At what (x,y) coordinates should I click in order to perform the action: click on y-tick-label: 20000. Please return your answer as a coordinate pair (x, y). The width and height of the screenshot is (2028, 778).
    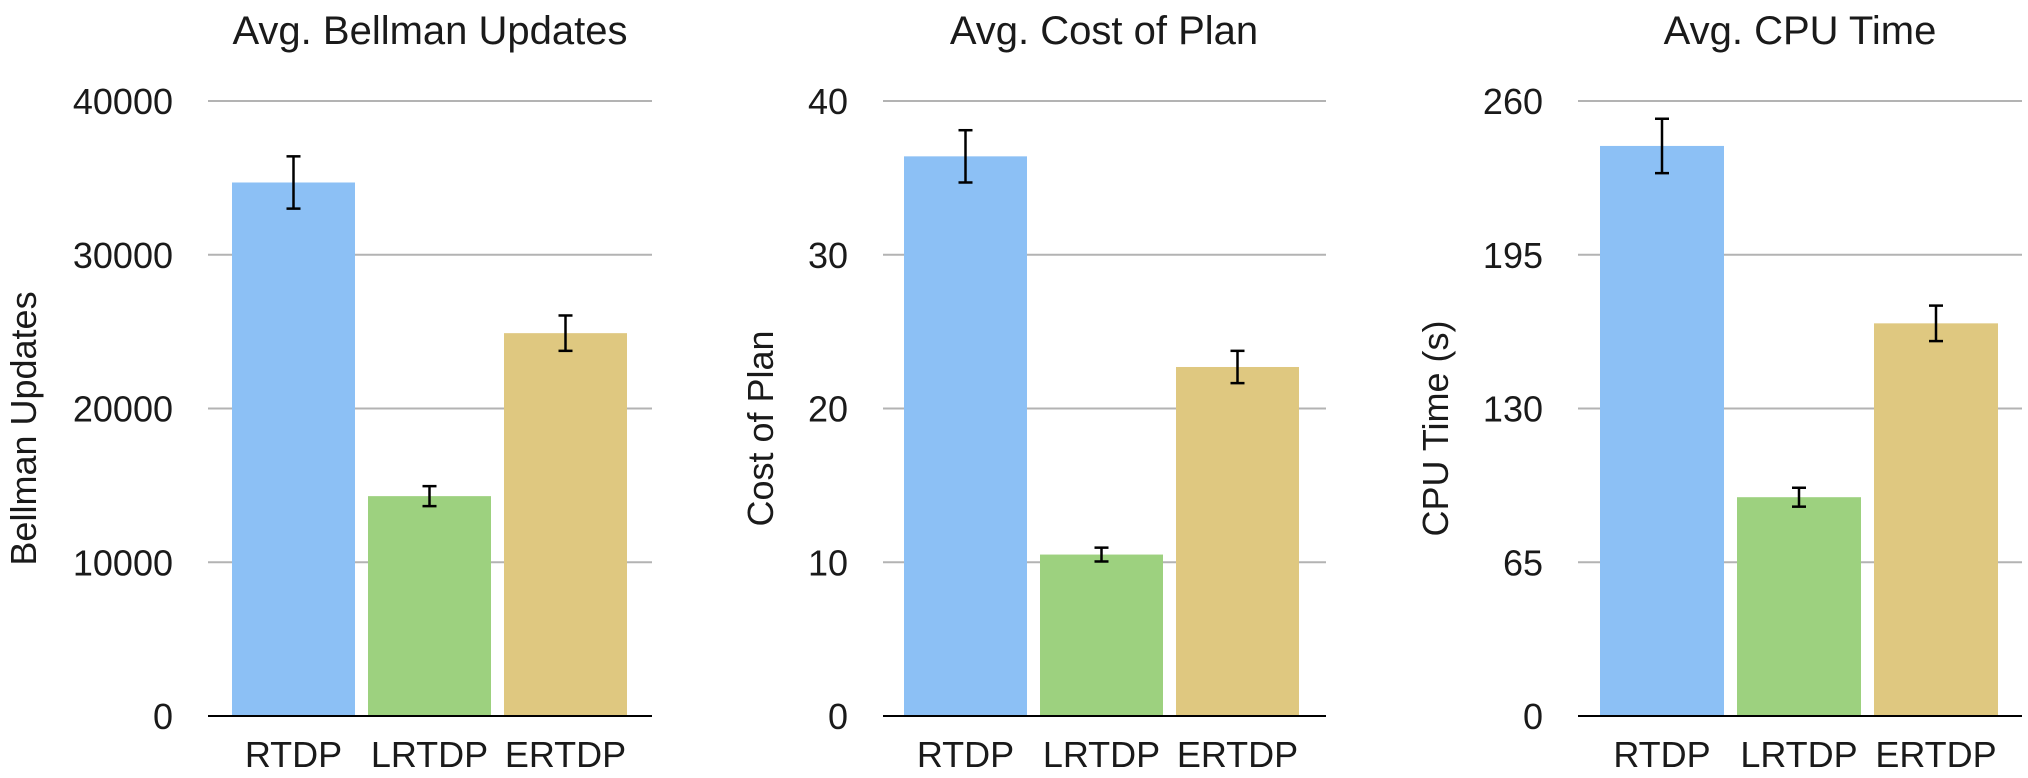
    Looking at the image, I should click on (123, 409).